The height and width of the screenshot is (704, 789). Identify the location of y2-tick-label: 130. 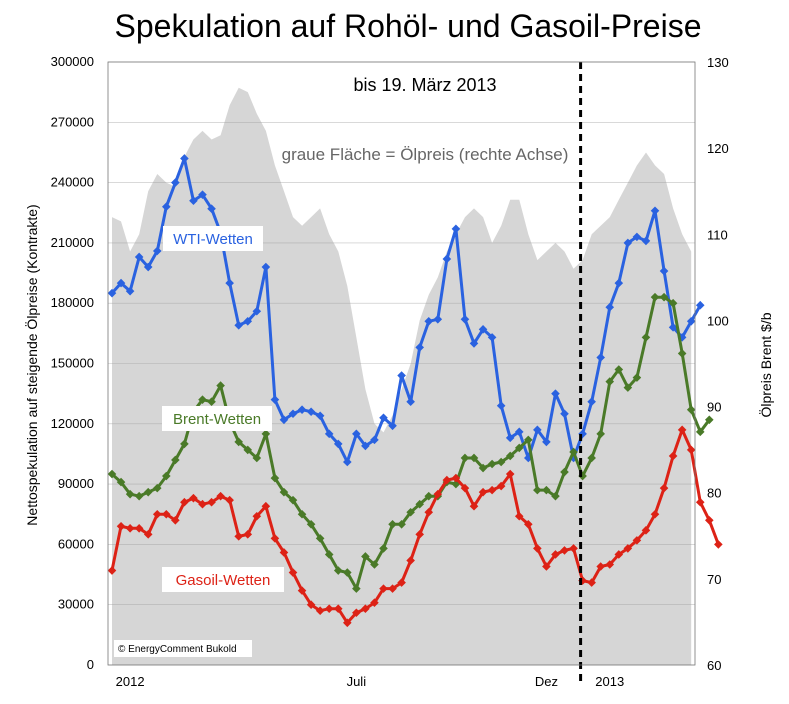
(718, 62).